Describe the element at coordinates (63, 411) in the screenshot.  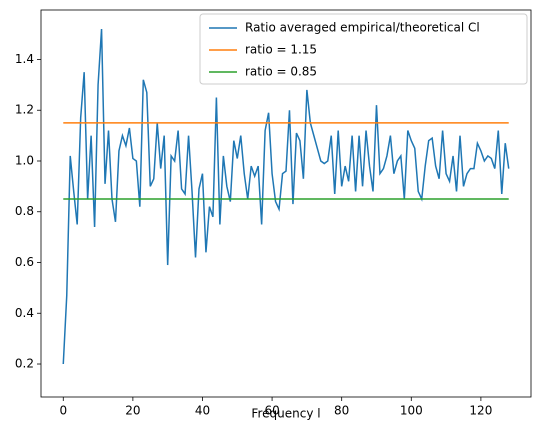
I see `x-tick-label: 0` at that location.